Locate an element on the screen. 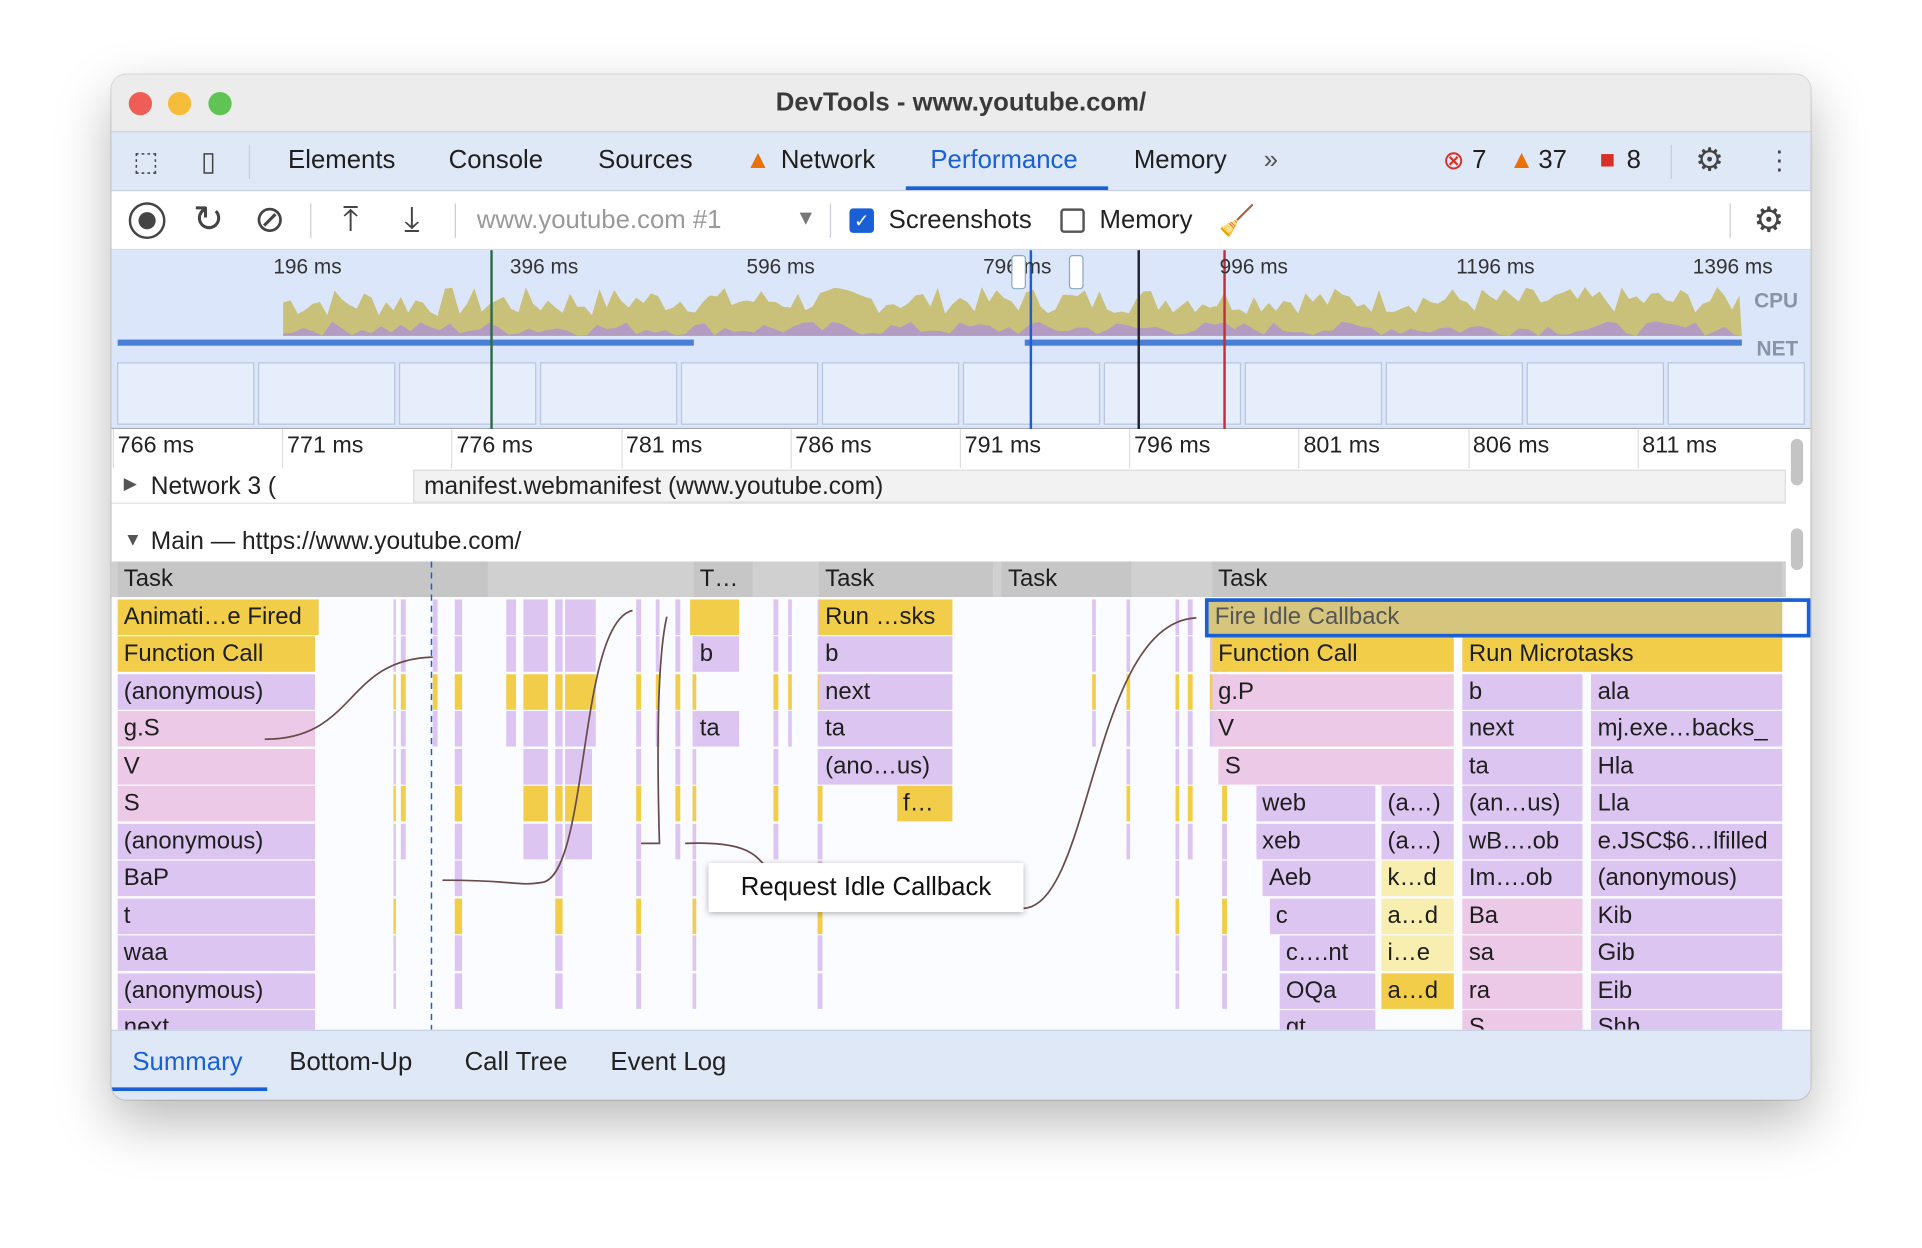  flame-event: b is located at coordinates (716, 654).